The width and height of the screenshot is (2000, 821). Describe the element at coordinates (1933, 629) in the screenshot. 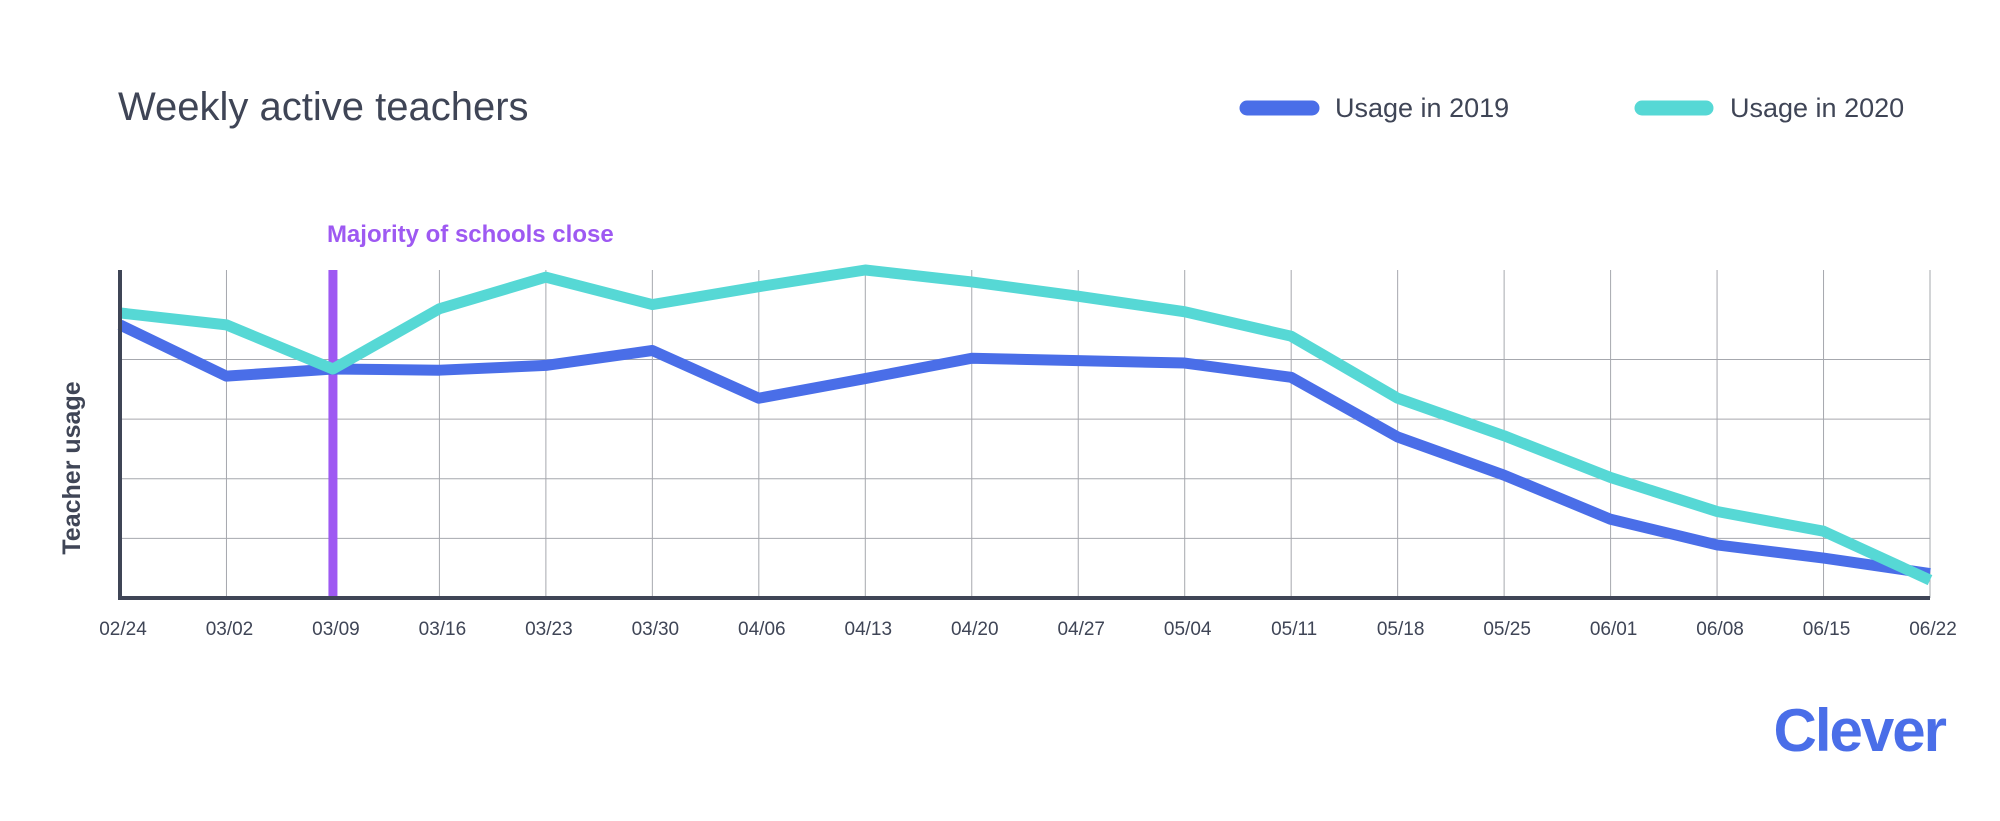

I see `x-tick-label: 06/22` at that location.